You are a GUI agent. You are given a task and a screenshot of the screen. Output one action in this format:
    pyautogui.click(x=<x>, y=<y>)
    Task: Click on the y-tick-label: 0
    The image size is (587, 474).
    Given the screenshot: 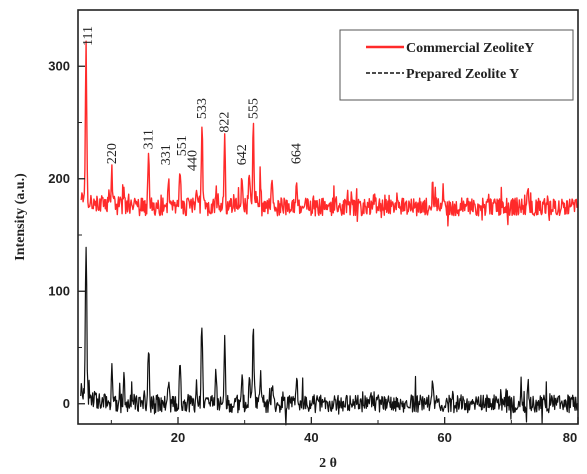 What is the action you would take?
    pyautogui.click(x=66, y=403)
    